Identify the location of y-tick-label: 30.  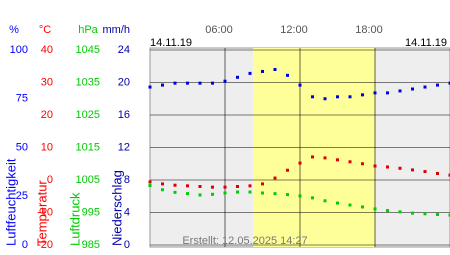
(47, 82).